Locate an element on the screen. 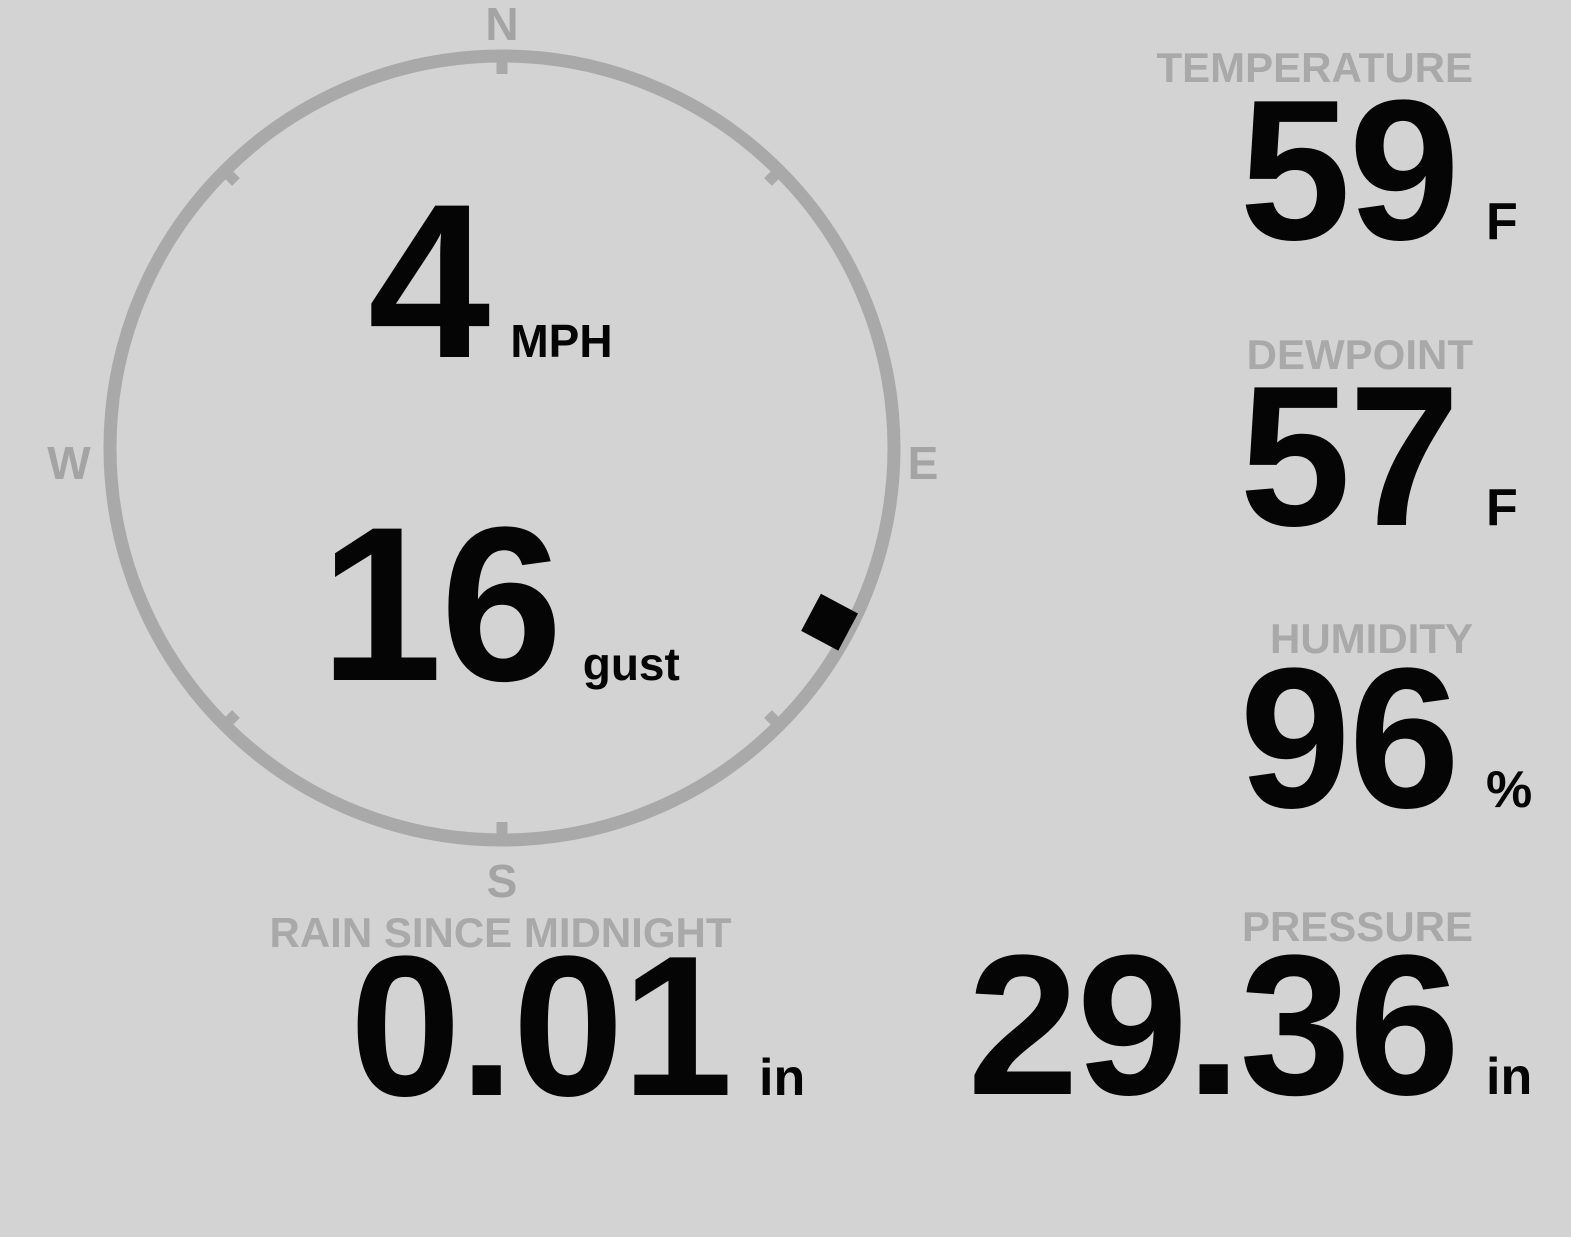 The image size is (1571, 1237). compass-label-west: W is located at coordinates (69, 463).